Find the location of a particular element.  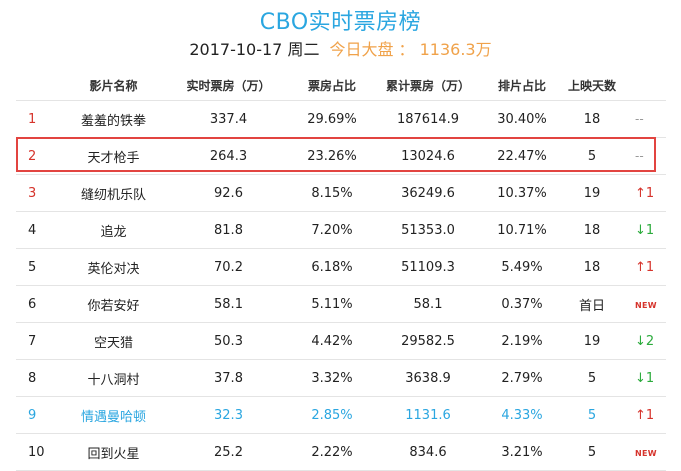

cell-cumulative: 51109.3 is located at coordinates (428, 267).